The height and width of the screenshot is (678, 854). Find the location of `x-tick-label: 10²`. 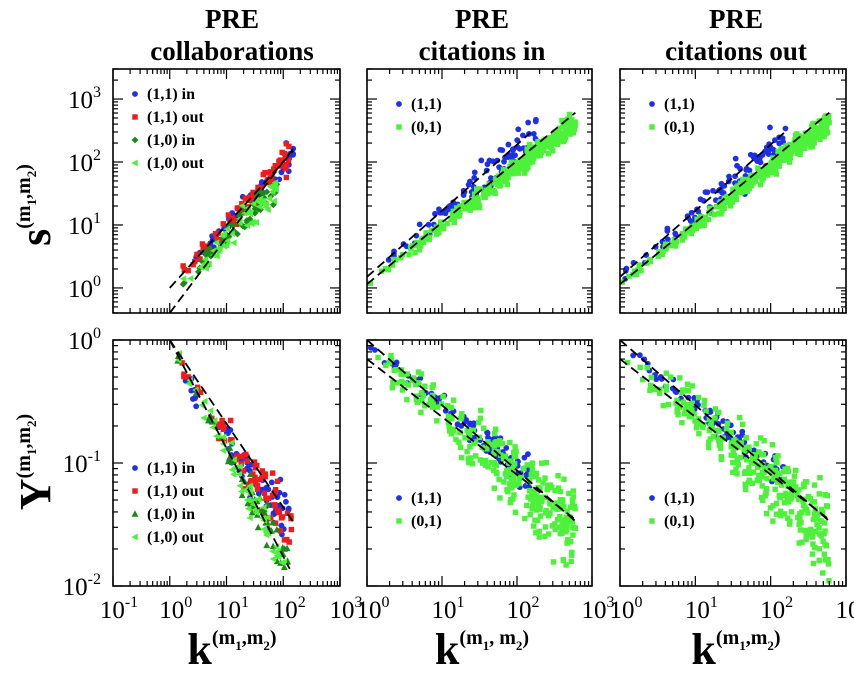

x-tick-label: 10² is located at coordinates (523, 609).